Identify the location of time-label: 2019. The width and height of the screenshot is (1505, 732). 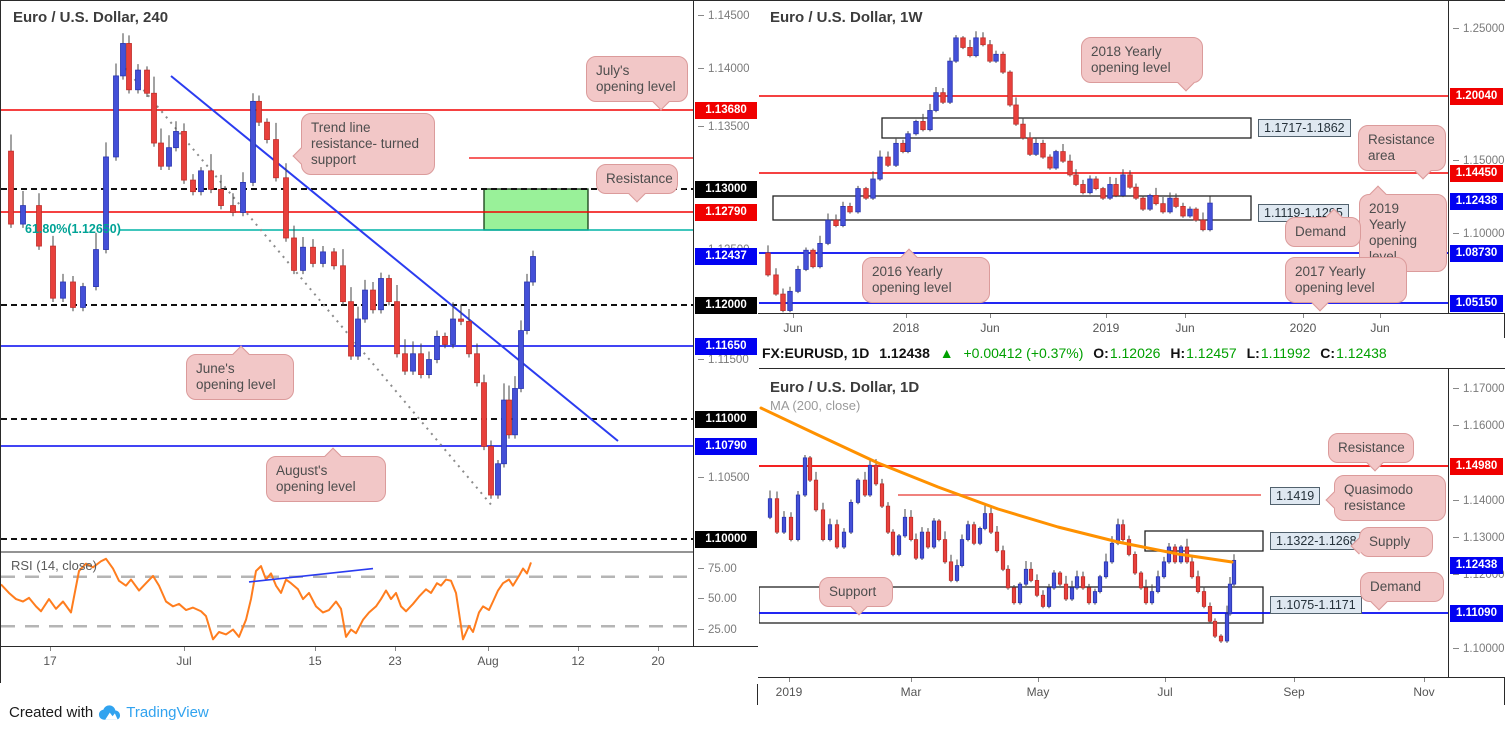
(789, 692).